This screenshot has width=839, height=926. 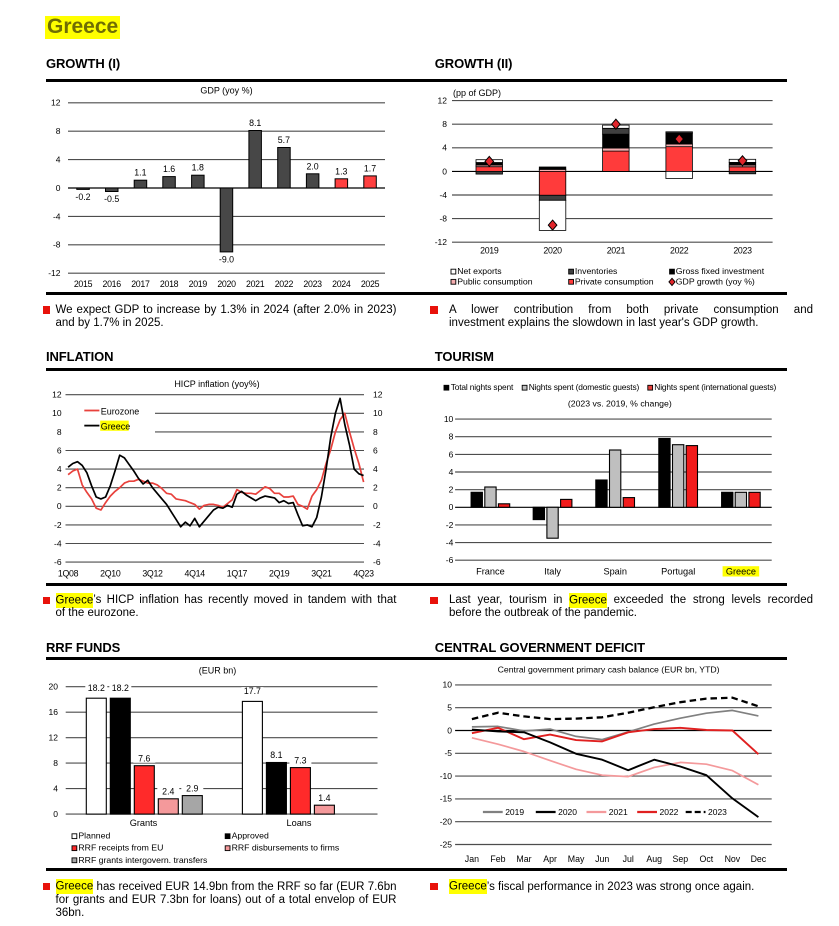 What do you see at coordinates (678, 572) in the screenshot?
I see `svg-text: Portugal` at bounding box center [678, 572].